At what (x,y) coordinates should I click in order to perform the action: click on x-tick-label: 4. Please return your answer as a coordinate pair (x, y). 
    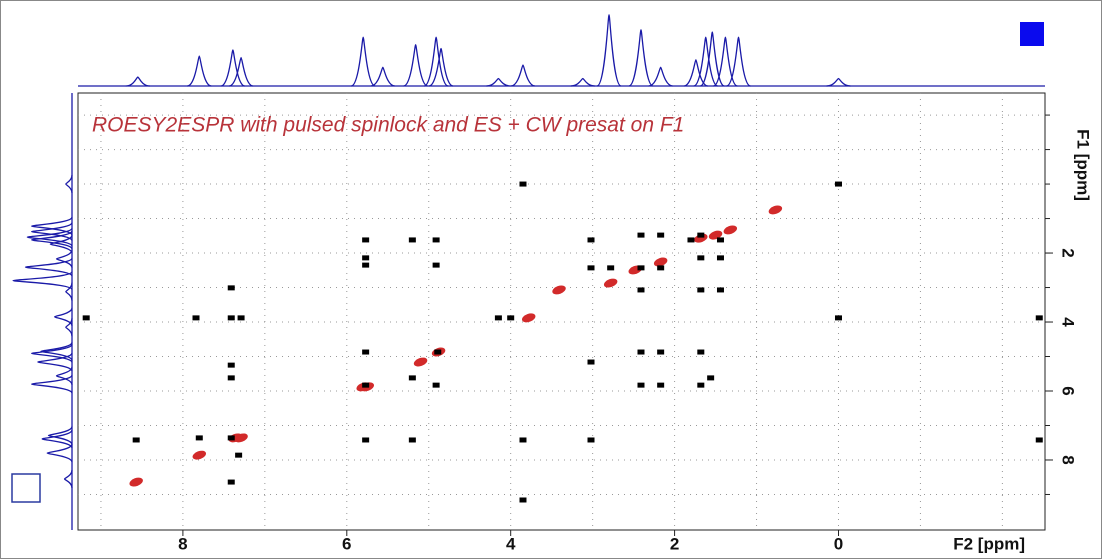
    Looking at the image, I should click on (511, 543).